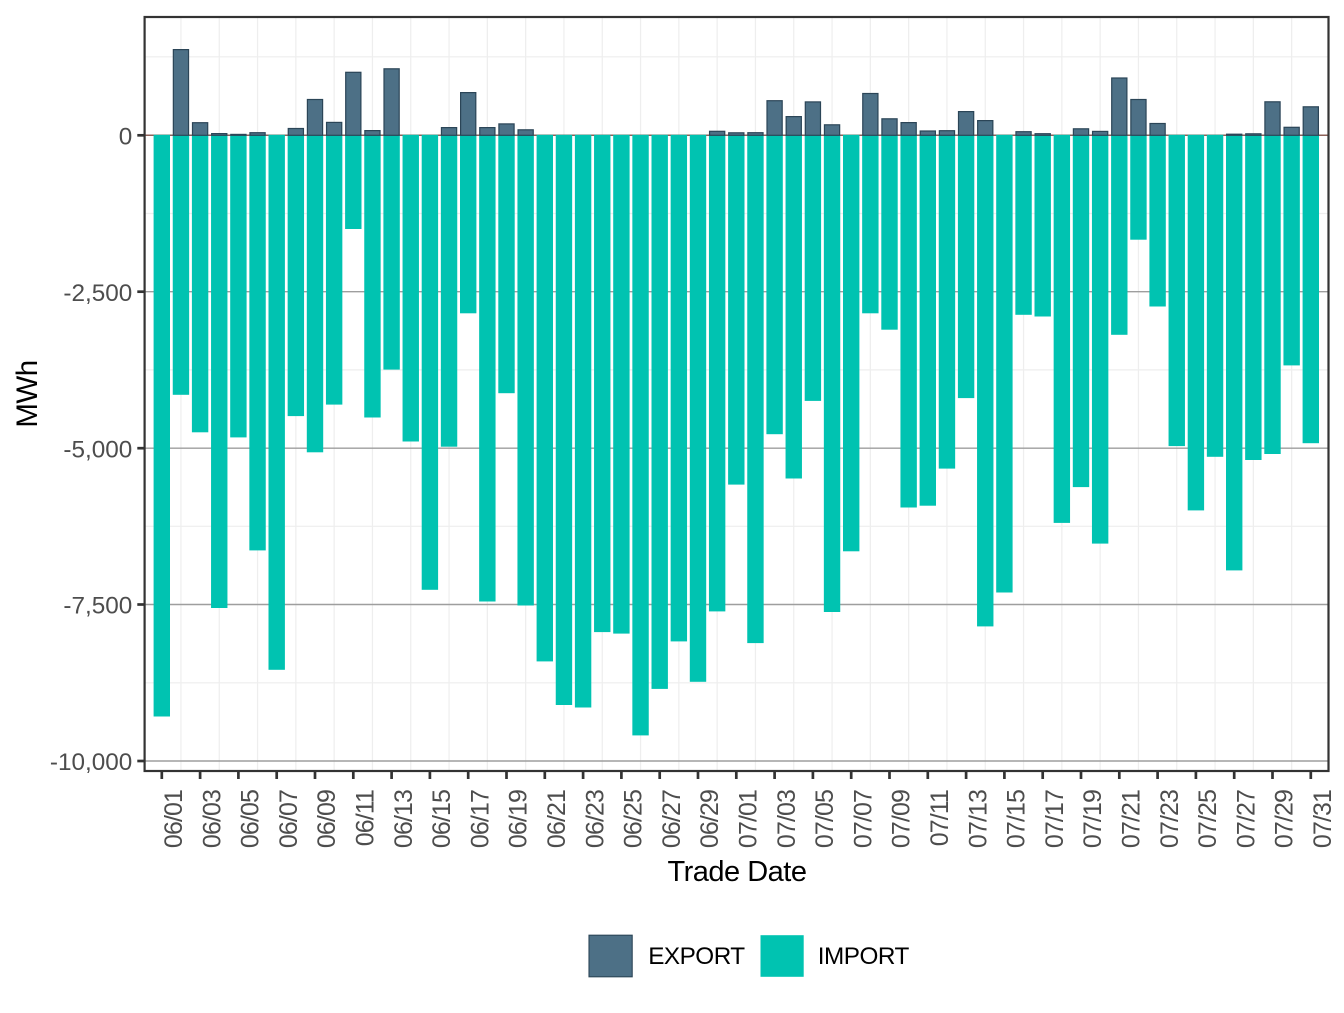 This screenshot has width=1344, height=1013. Describe the element at coordinates (978, 819) in the screenshot. I see `svg-text: 07/13` at that location.